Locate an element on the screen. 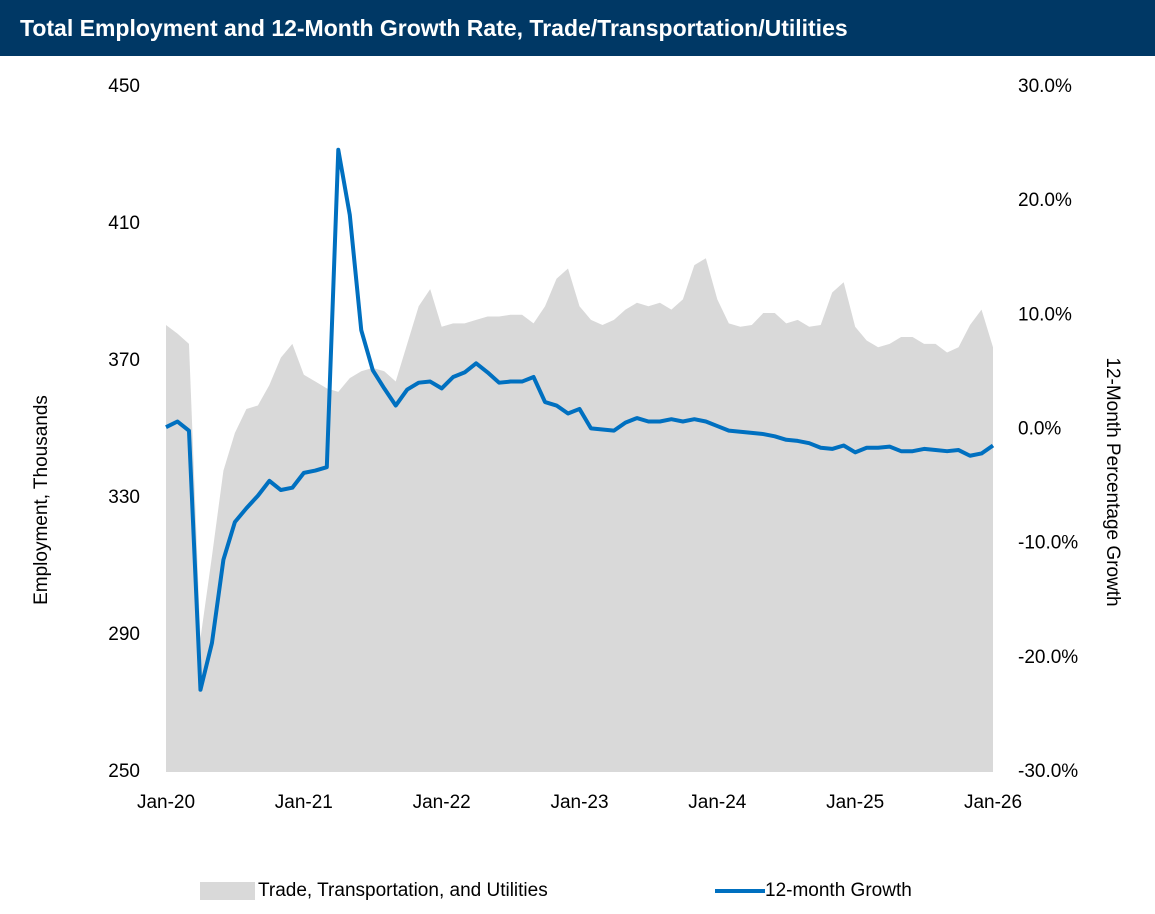 This screenshot has width=1155, height=914. x-tick-label: Jan-23 is located at coordinates (579, 802).